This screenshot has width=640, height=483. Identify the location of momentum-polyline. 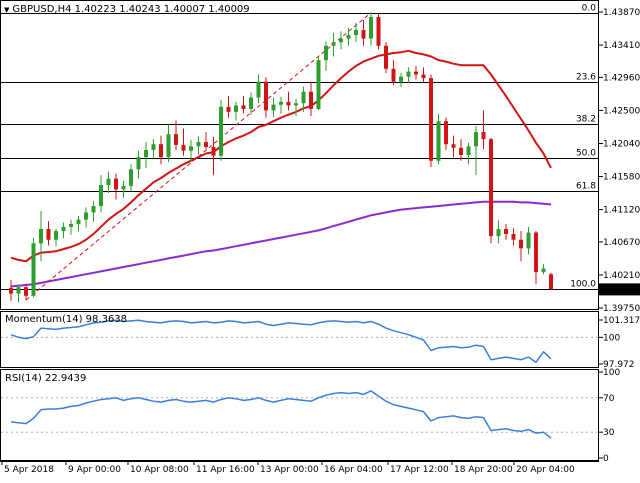
(281, 341).